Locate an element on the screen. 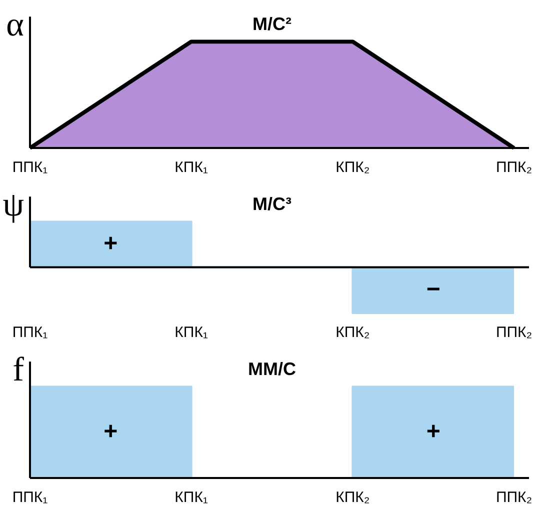 The height and width of the screenshot is (511, 544). chart-title: М/С² is located at coordinates (272, 24).